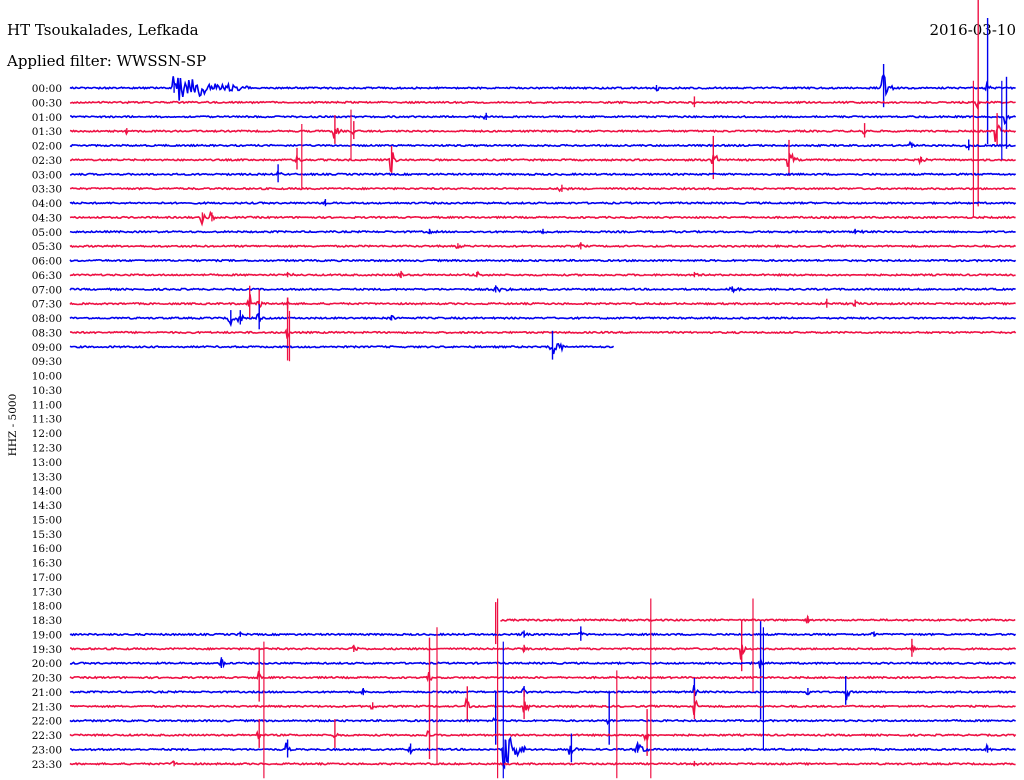 The width and height of the screenshot is (1024, 780). I want to click on tick-label: 23:00, so click(47, 750).